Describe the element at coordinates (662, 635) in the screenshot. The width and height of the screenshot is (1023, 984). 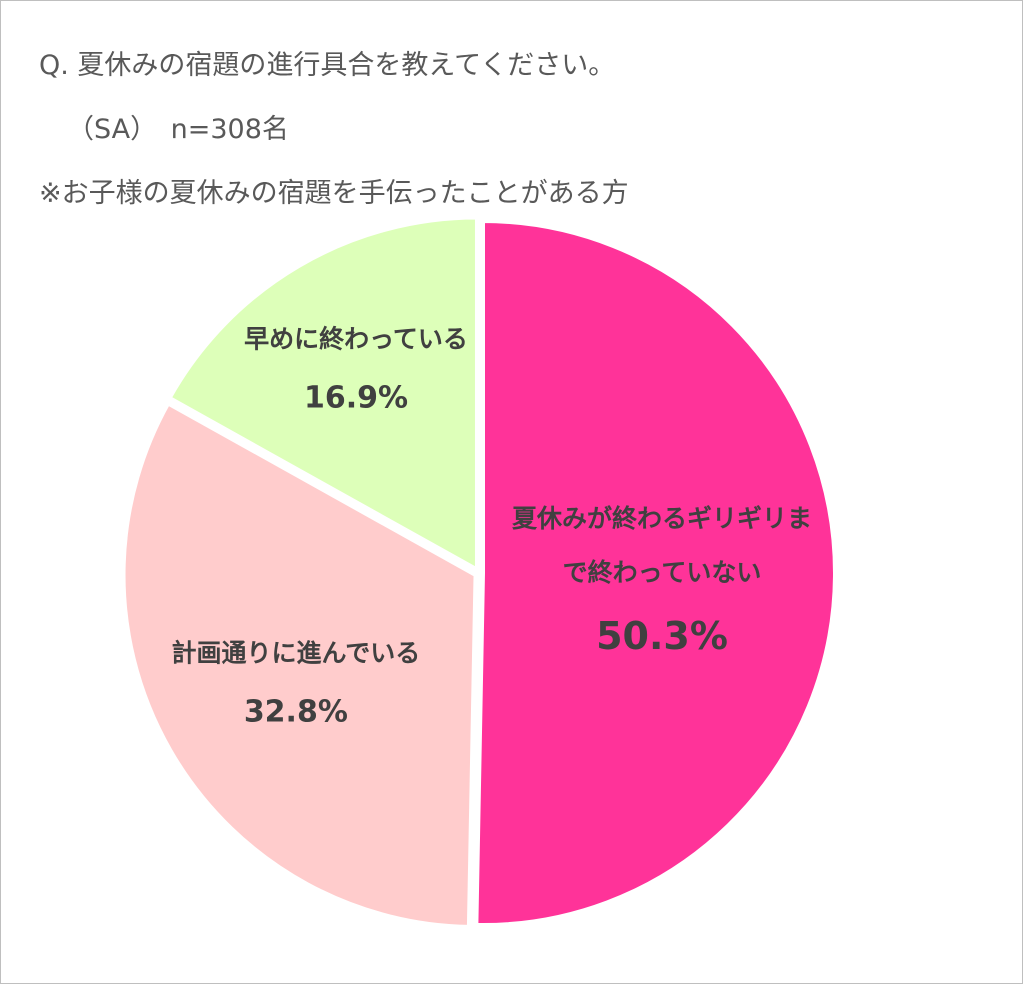
I see `value-label: 50.3%` at that location.